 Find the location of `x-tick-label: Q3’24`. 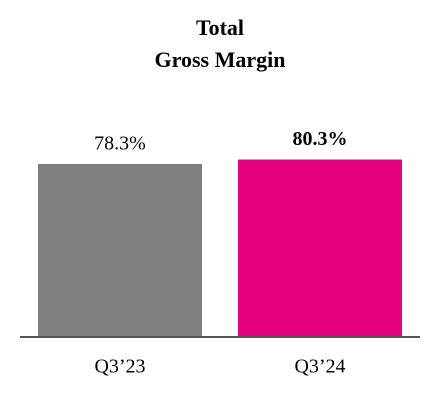

x-tick-label: Q3’24 is located at coordinates (319, 367).